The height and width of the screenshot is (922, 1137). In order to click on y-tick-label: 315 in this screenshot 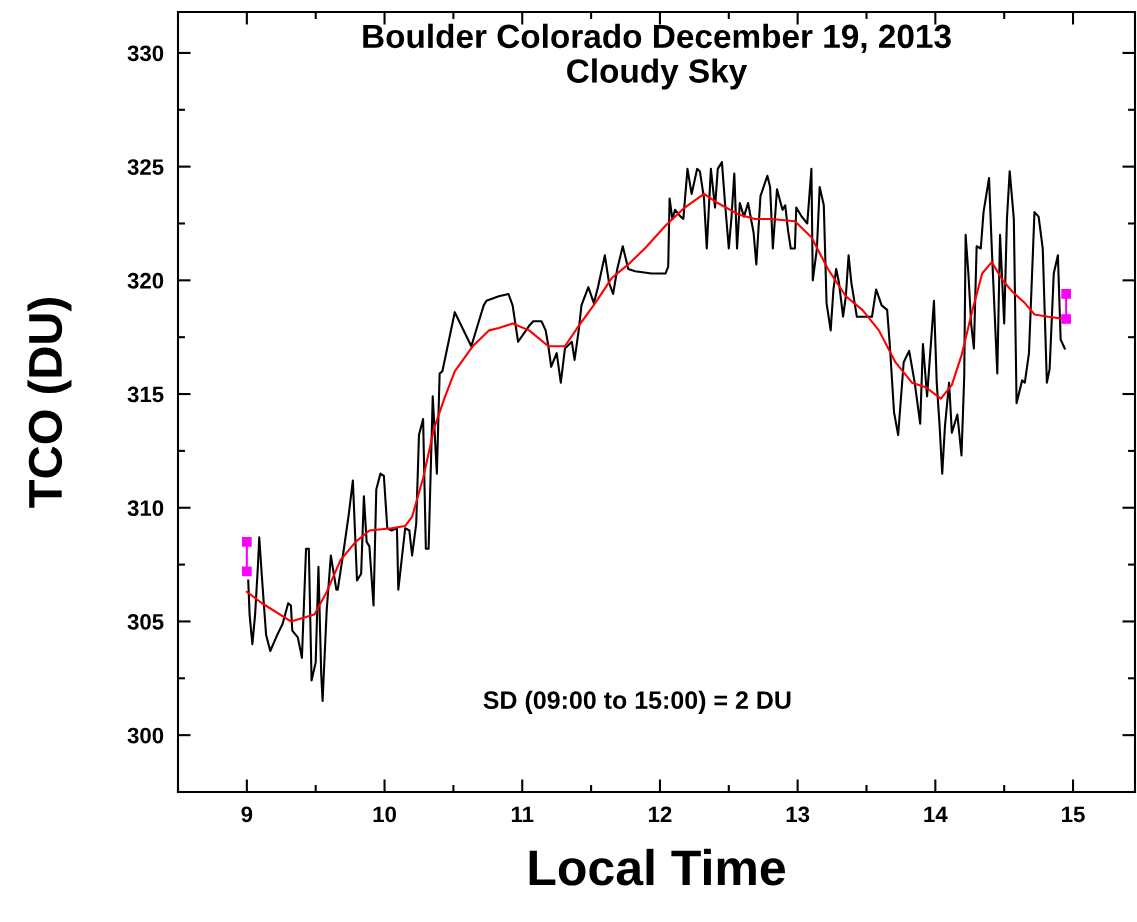, I will do `click(145, 394)`.